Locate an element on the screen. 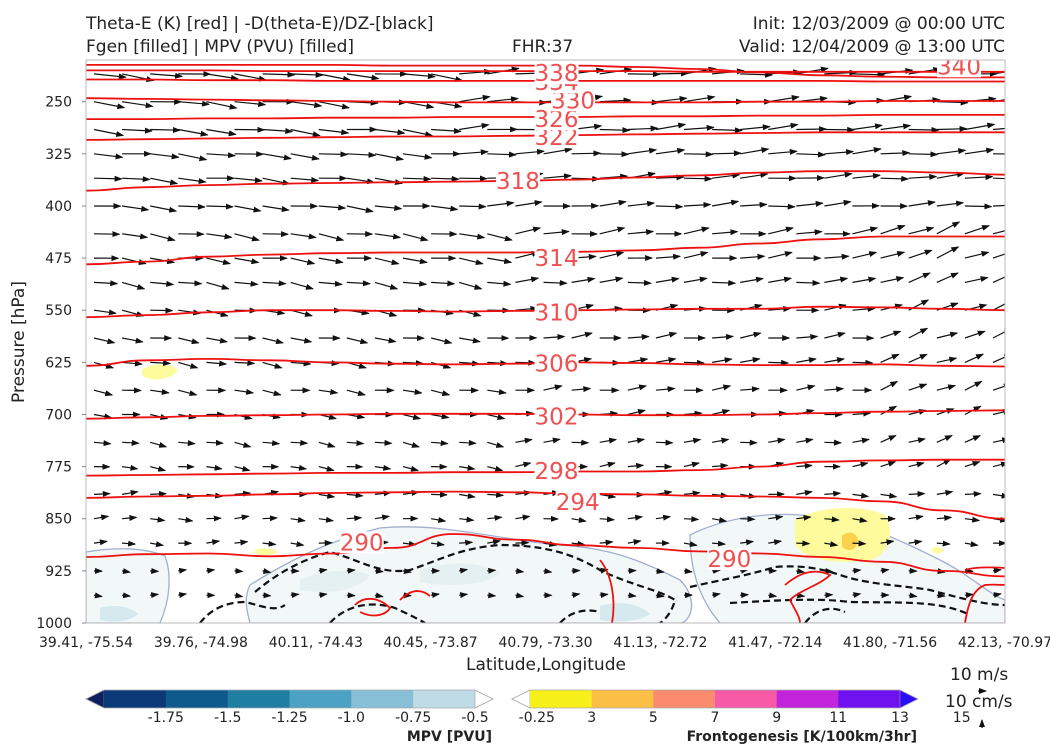 This screenshot has height=750, width=1050. stability-contour is located at coordinates (580, 616).